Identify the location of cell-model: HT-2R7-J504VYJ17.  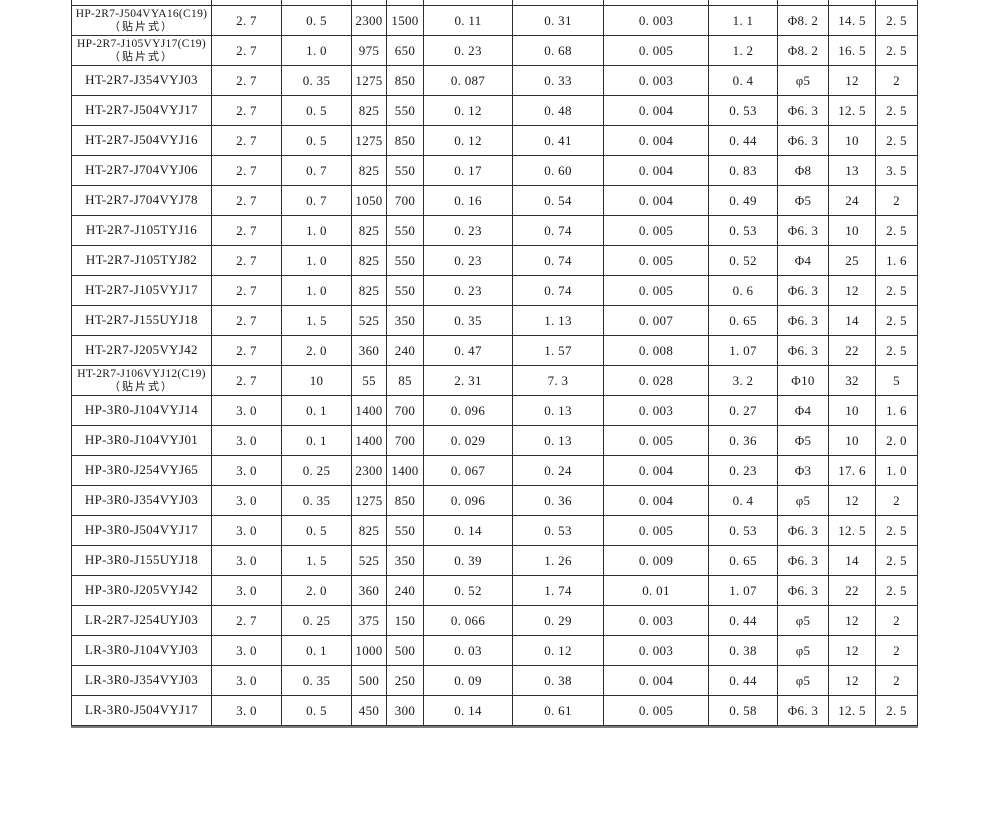
(141, 110).